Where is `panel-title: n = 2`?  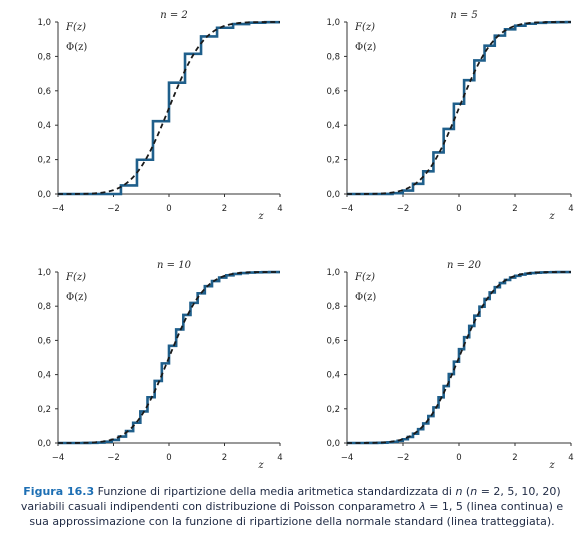
panel-title: n = 2 is located at coordinates (174, 15).